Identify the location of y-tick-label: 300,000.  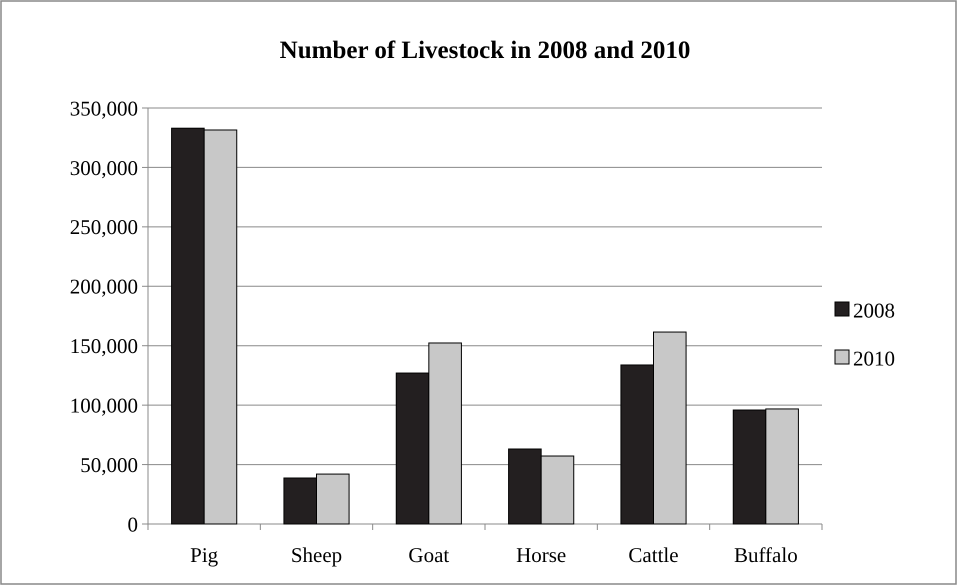
(104, 168).